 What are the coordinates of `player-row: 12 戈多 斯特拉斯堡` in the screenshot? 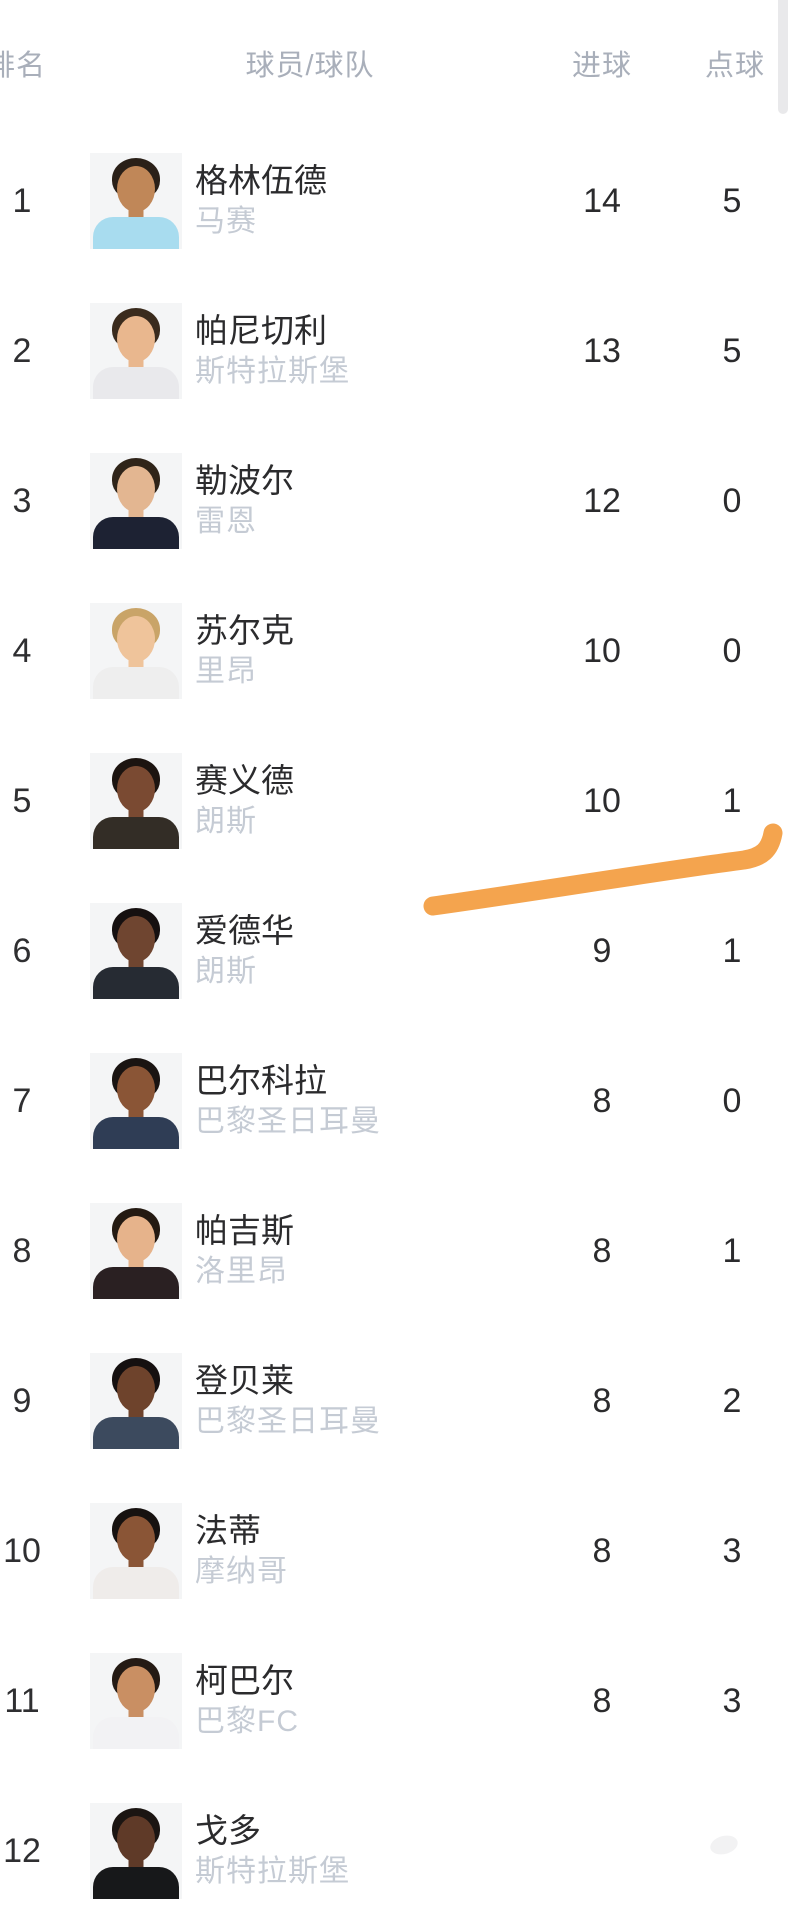 It's located at (394, 1851).